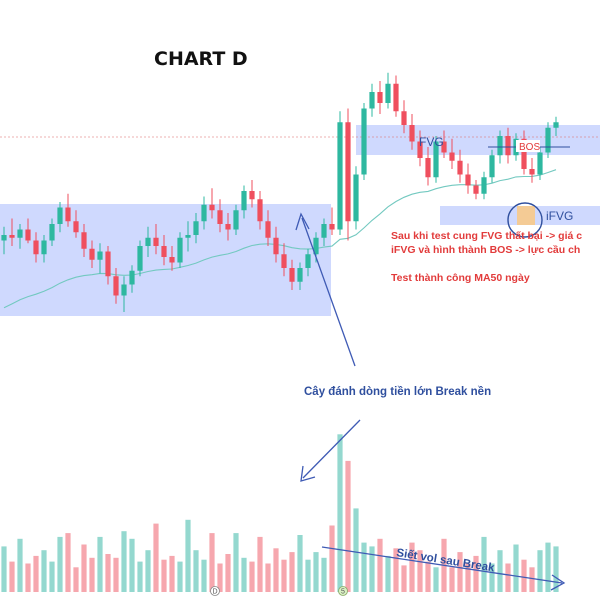 The image size is (600, 600). What do you see at coordinates (308, 473) in the screenshot?
I see `volume-arrow-head` at bounding box center [308, 473].